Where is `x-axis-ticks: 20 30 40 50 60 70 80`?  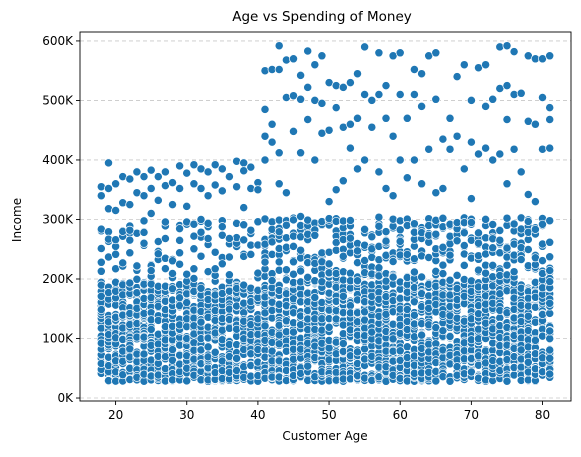 x-axis-ticks: 20 30 40 50 60 70 80 is located at coordinates (329, 411).